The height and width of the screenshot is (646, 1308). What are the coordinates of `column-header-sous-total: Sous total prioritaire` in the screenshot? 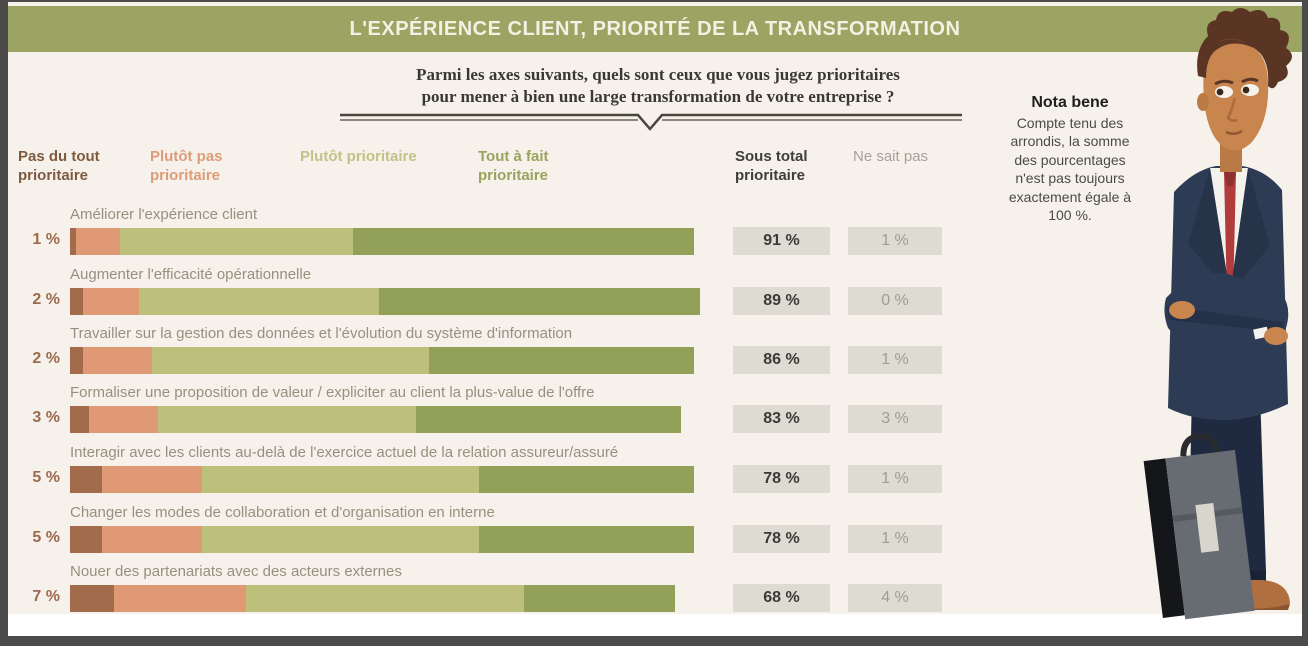 It's located at (771, 166).